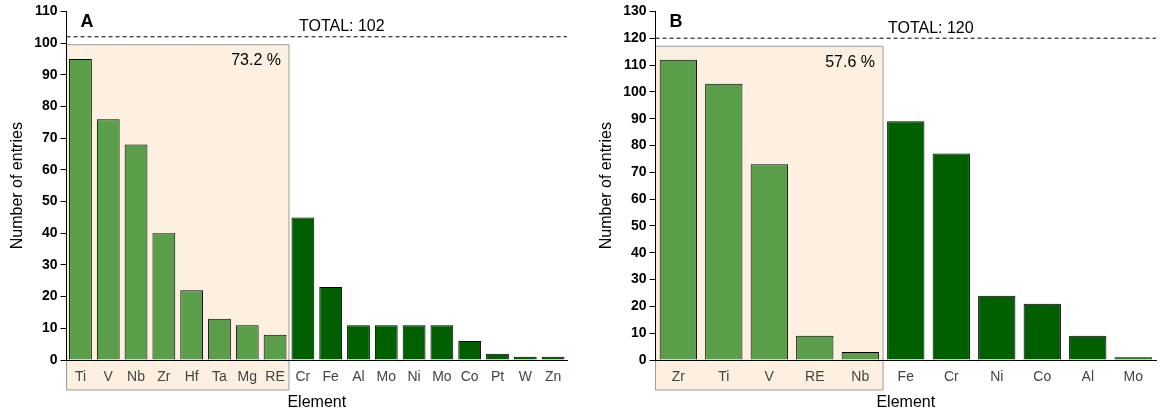 The image size is (1164, 420). What do you see at coordinates (930, 27) in the screenshot?
I see `ref-line-label: TOTAL: 120` at bounding box center [930, 27].